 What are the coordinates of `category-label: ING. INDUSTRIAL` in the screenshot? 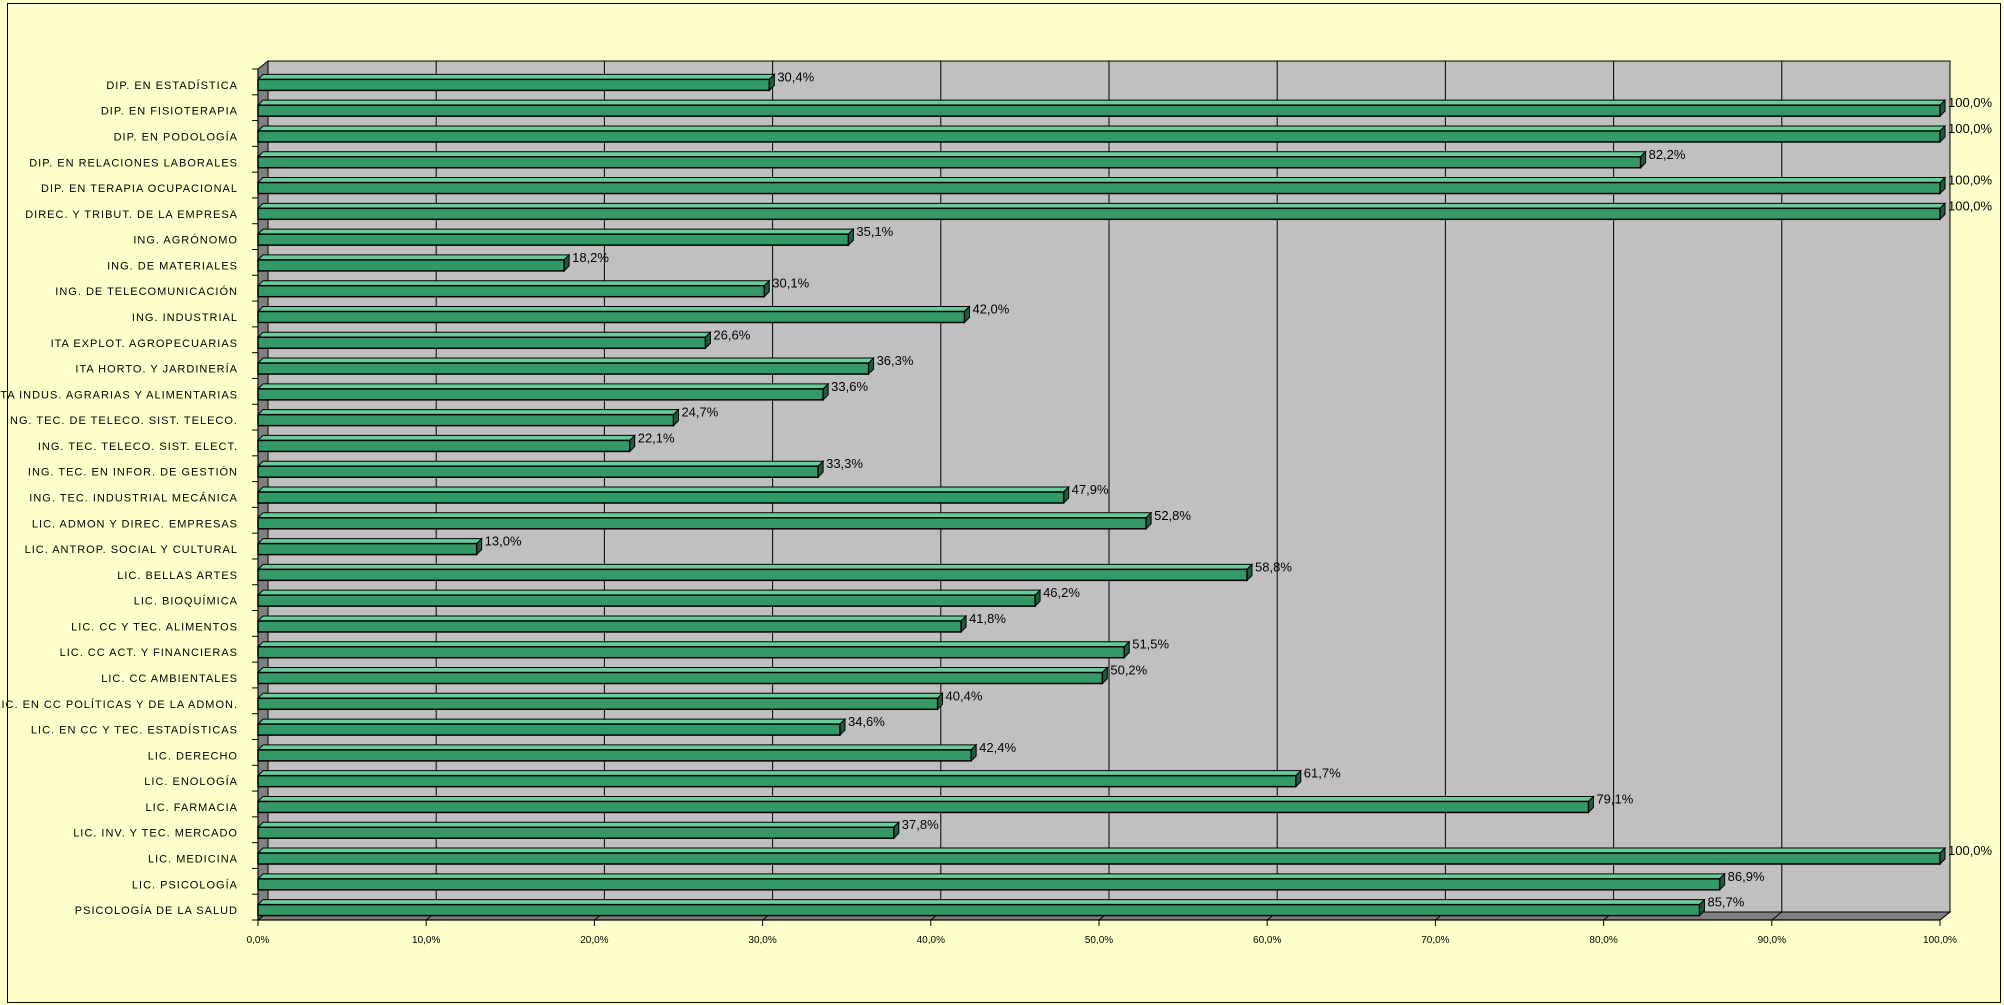 It's located at (185, 318).